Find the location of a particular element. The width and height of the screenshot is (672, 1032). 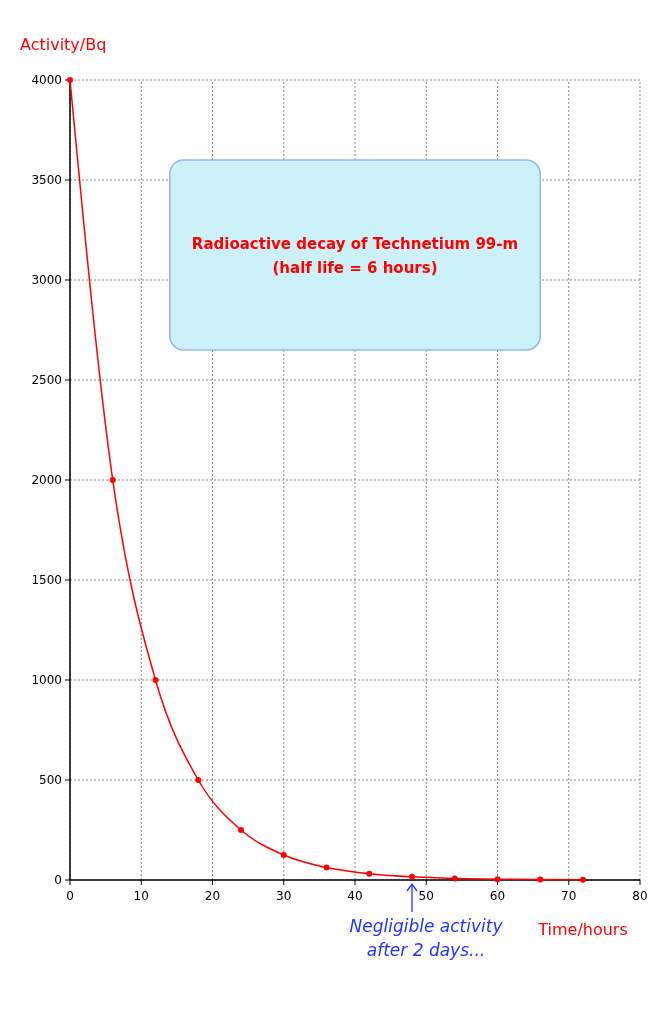

y-tick-label: 3500 is located at coordinates (46, 180).